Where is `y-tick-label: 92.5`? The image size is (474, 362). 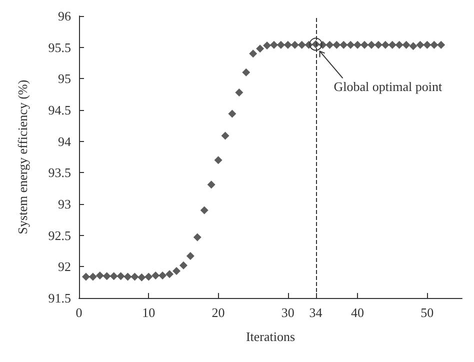
y-tick-label: 92.5 is located at coordinates (59, 235).